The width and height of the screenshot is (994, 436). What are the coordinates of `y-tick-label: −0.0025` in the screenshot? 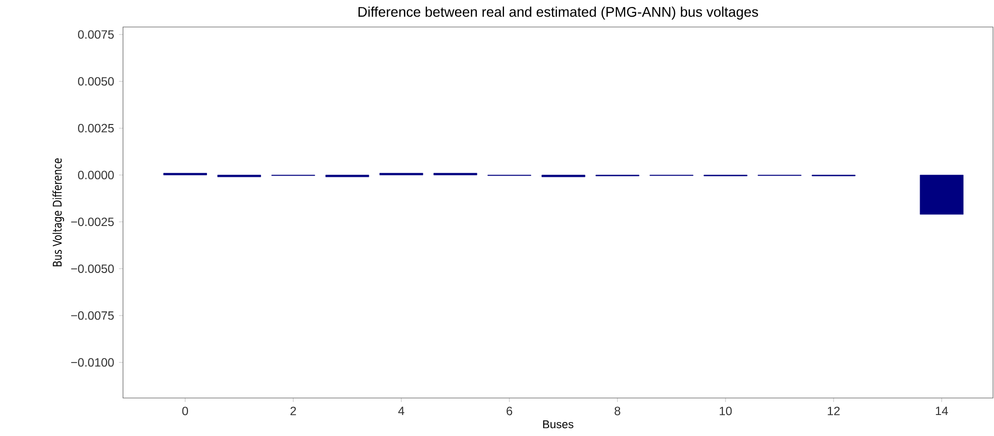 It's located at (92, 222).